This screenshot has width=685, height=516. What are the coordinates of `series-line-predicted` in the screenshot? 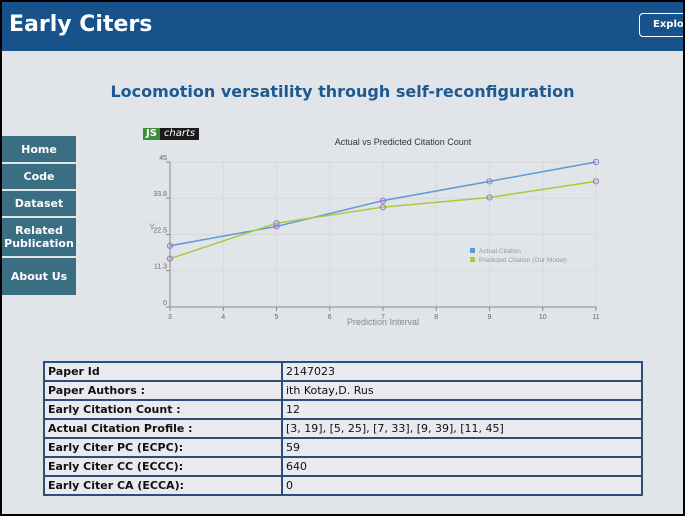 It's located at (383, 220).